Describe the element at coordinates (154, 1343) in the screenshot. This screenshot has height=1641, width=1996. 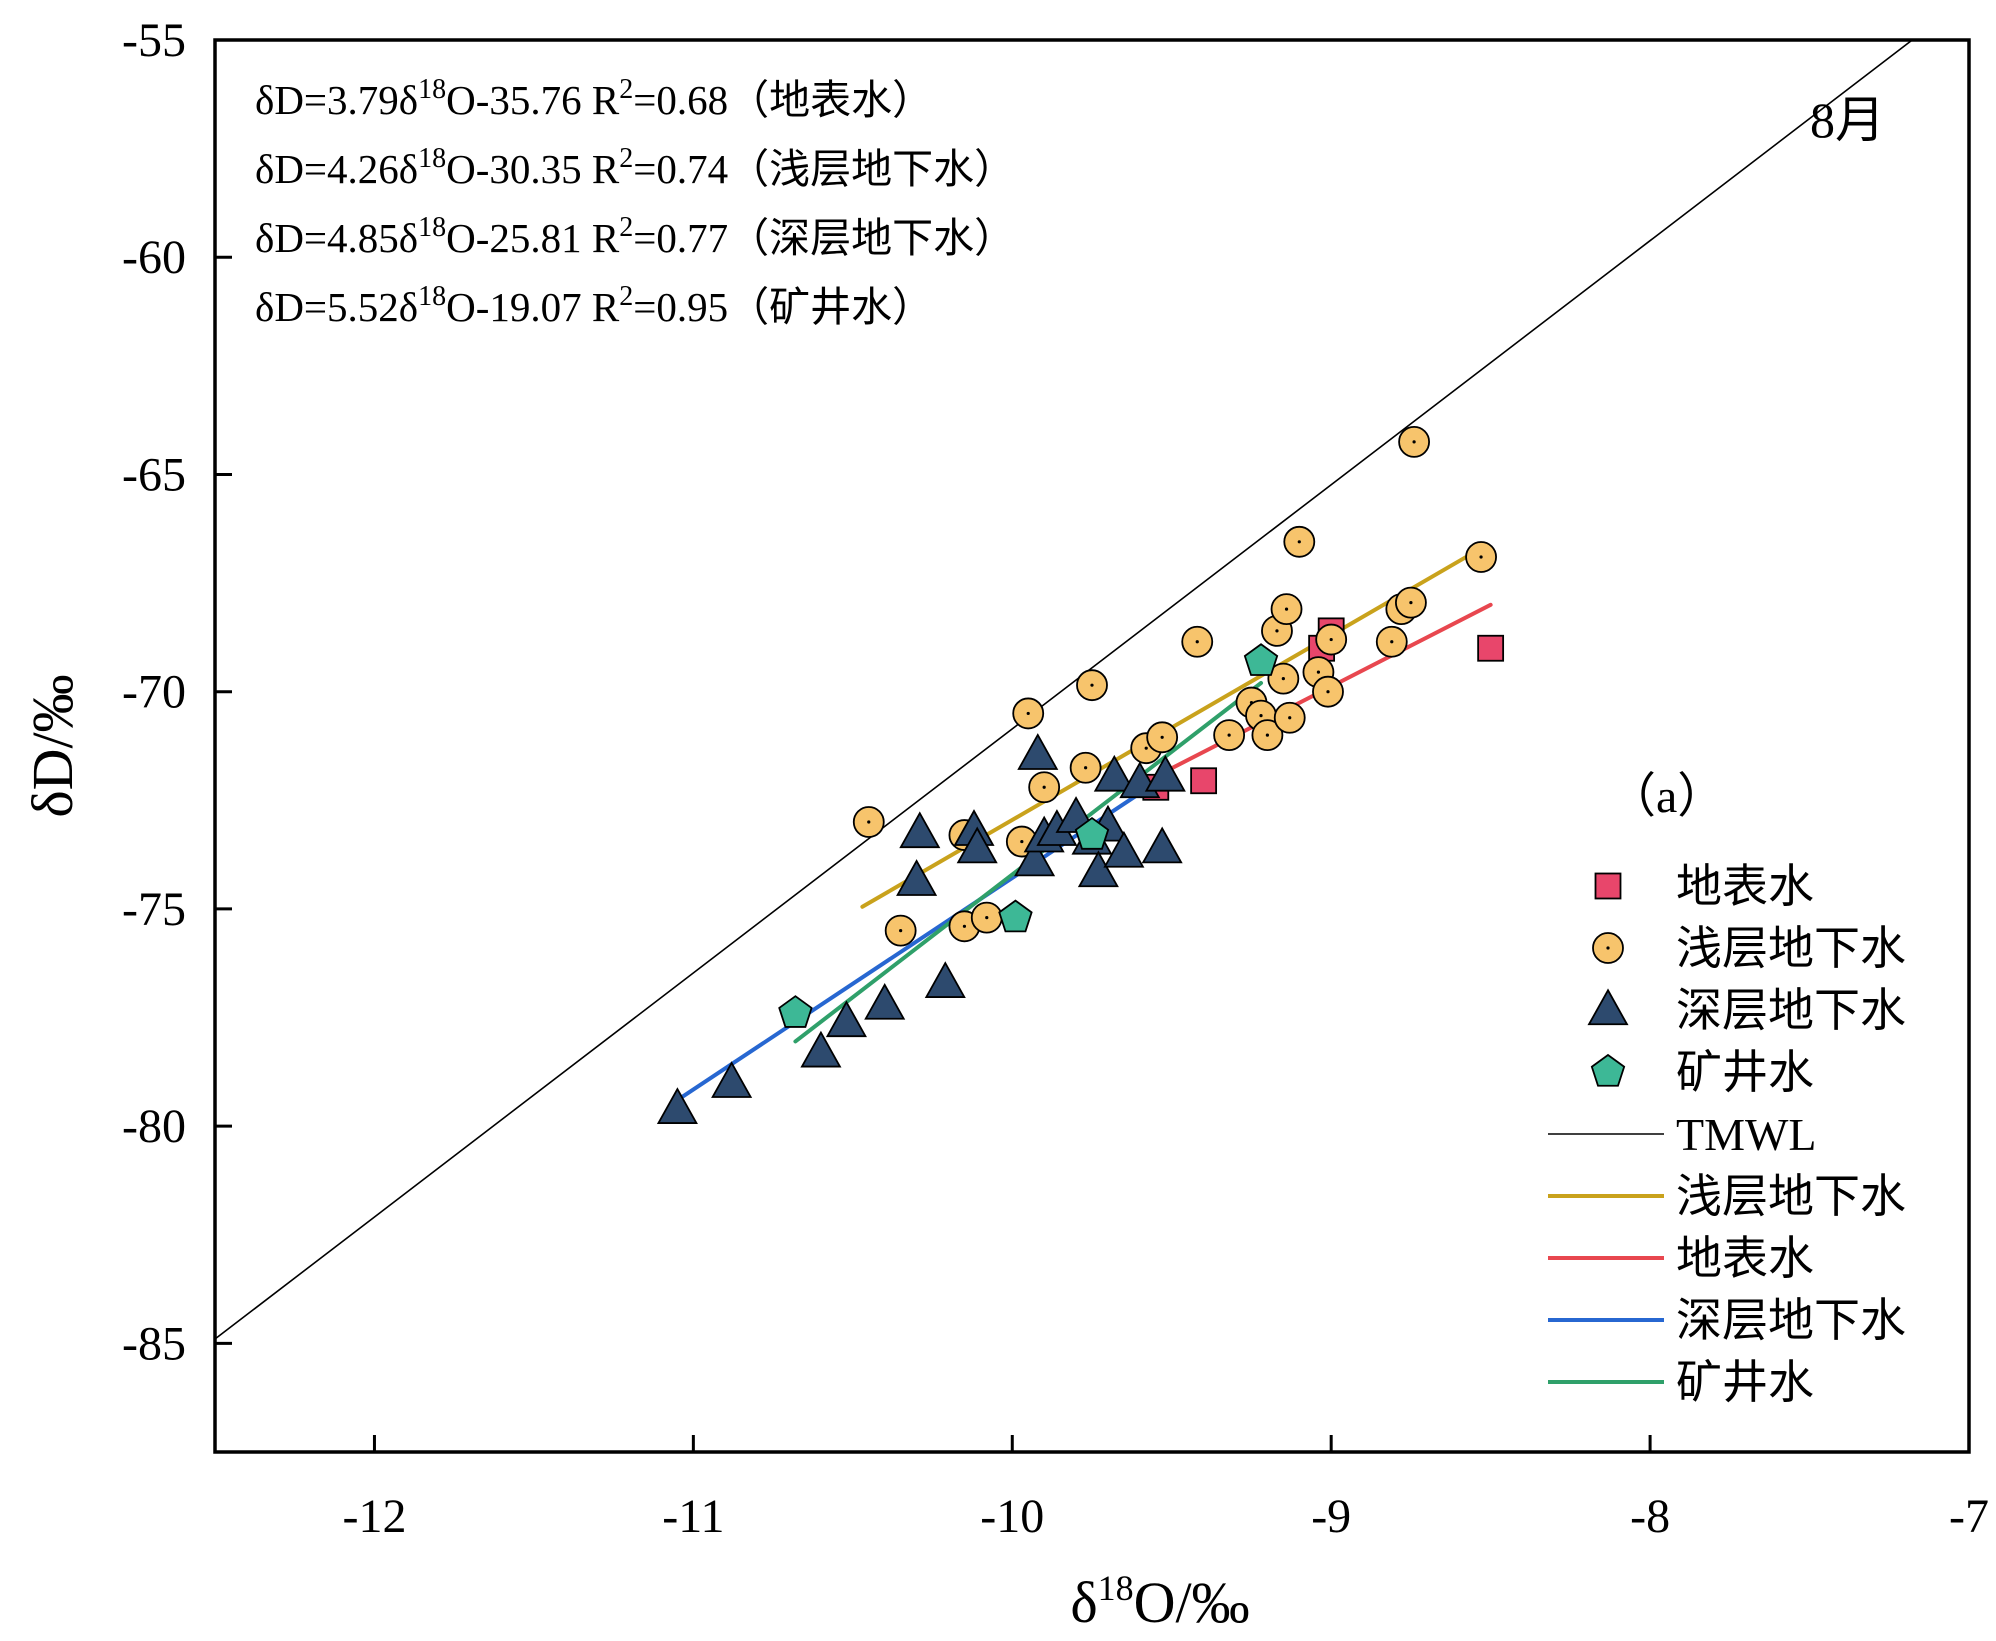
I see `y-tick-label: -85` at that location.